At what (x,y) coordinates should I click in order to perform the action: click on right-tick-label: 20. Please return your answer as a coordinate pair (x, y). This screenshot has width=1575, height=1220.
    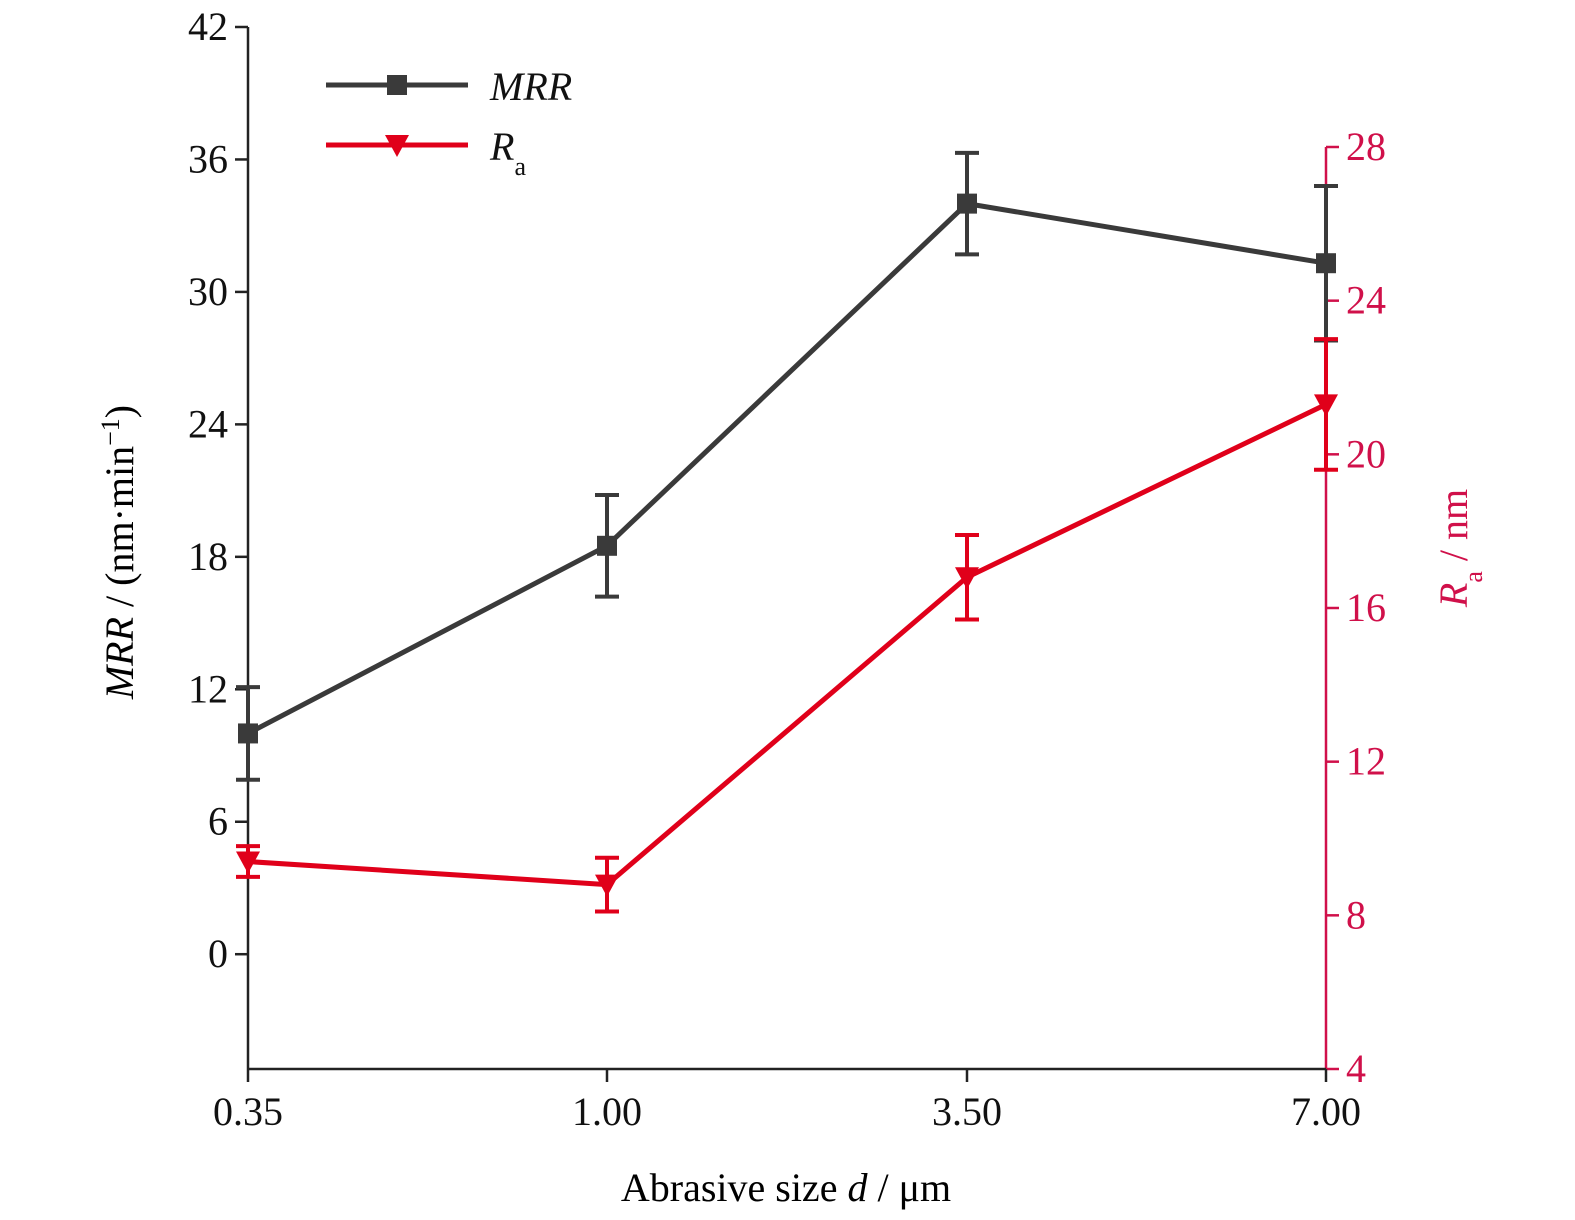
    Looking at the image, I should click on (1366, 453).